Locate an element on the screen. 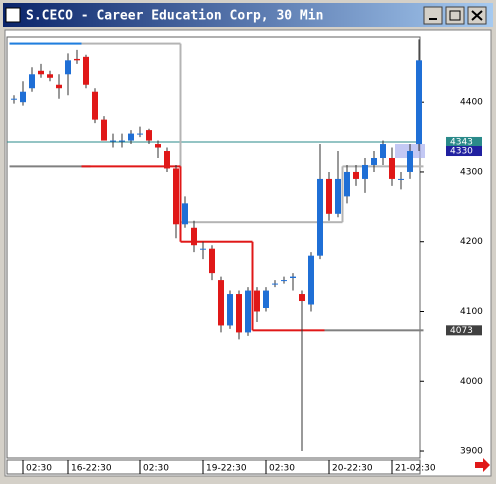 This screenshot has width=496, height=484. scroll-arrow is located at coordinates (482, 465).